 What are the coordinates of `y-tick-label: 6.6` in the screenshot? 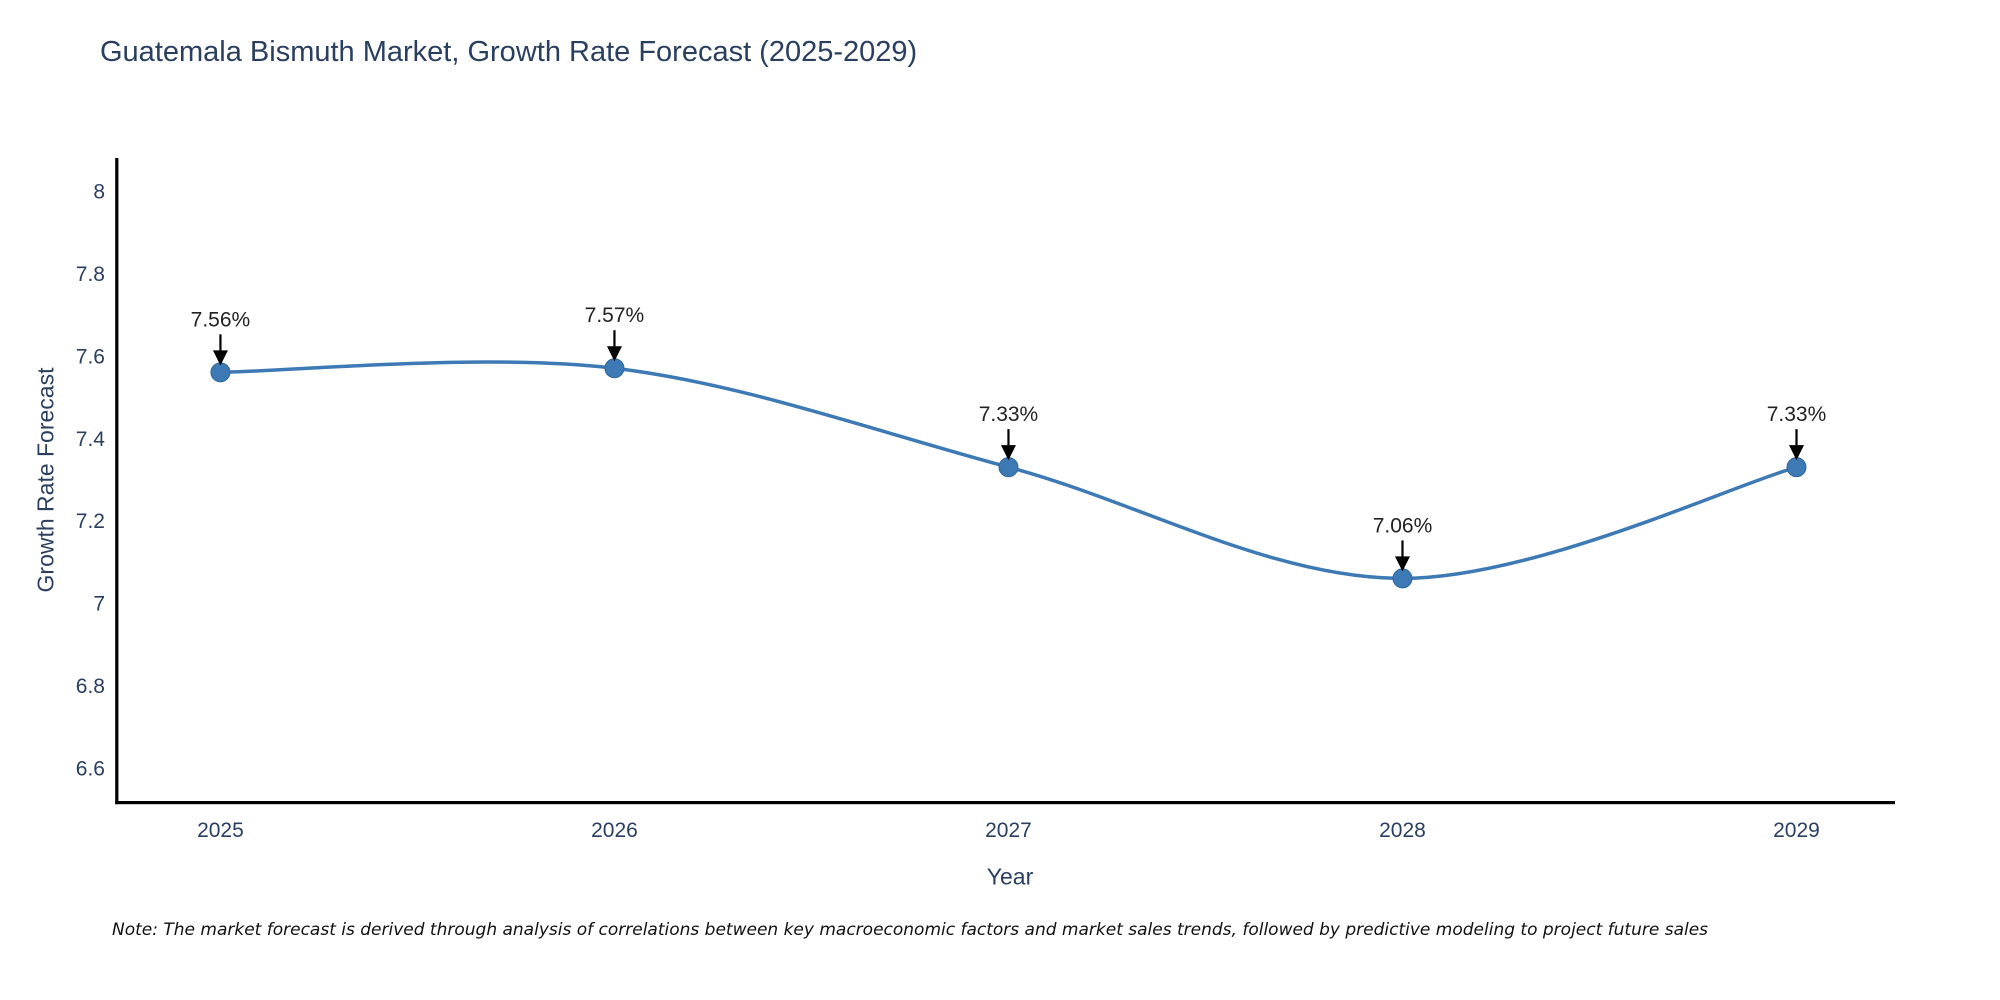 It's located at (90, 769).